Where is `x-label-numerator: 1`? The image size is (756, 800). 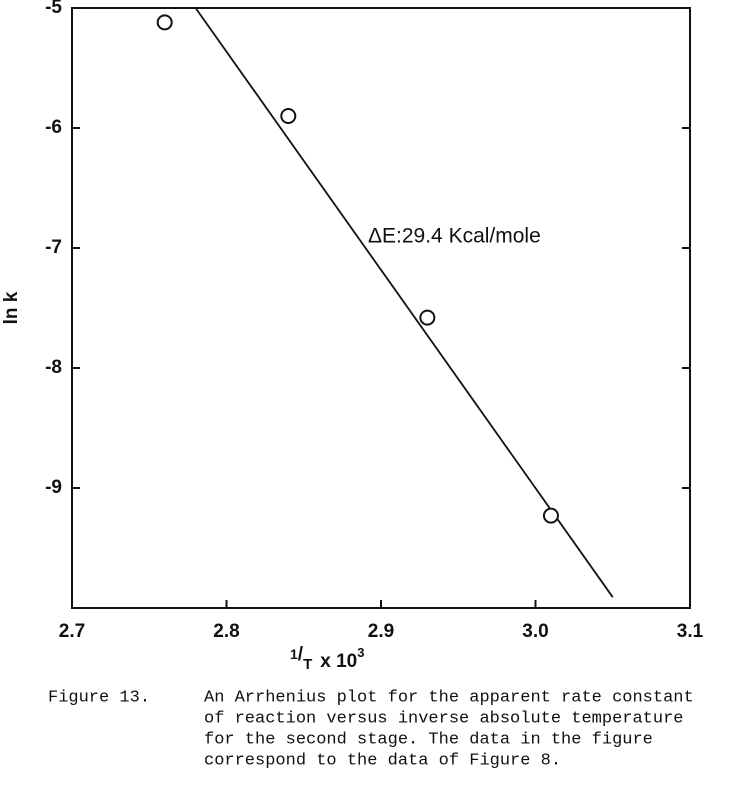 x-label-numerator: 1 is located at coordinates (294, 654).